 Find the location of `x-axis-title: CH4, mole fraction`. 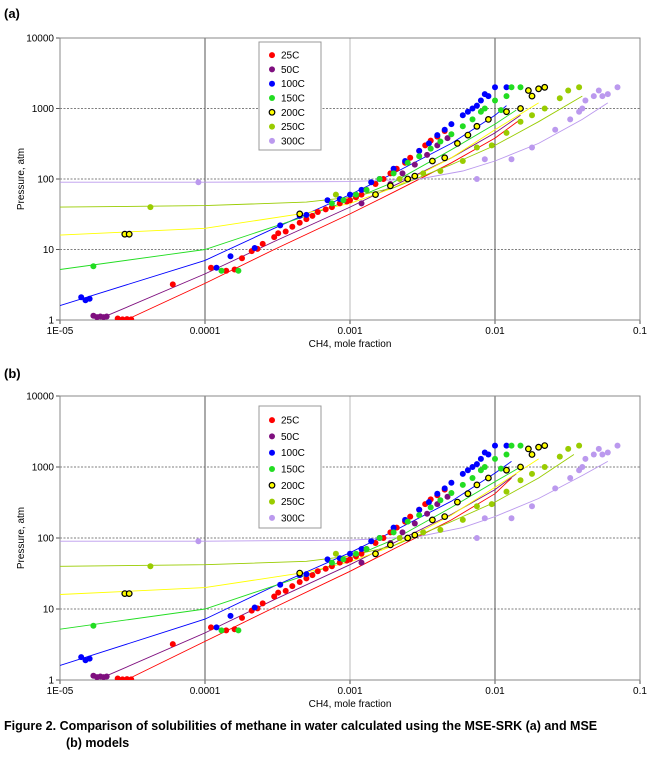

x-axis-title: CH4, mole fraction is located at coordinates (350, 704).